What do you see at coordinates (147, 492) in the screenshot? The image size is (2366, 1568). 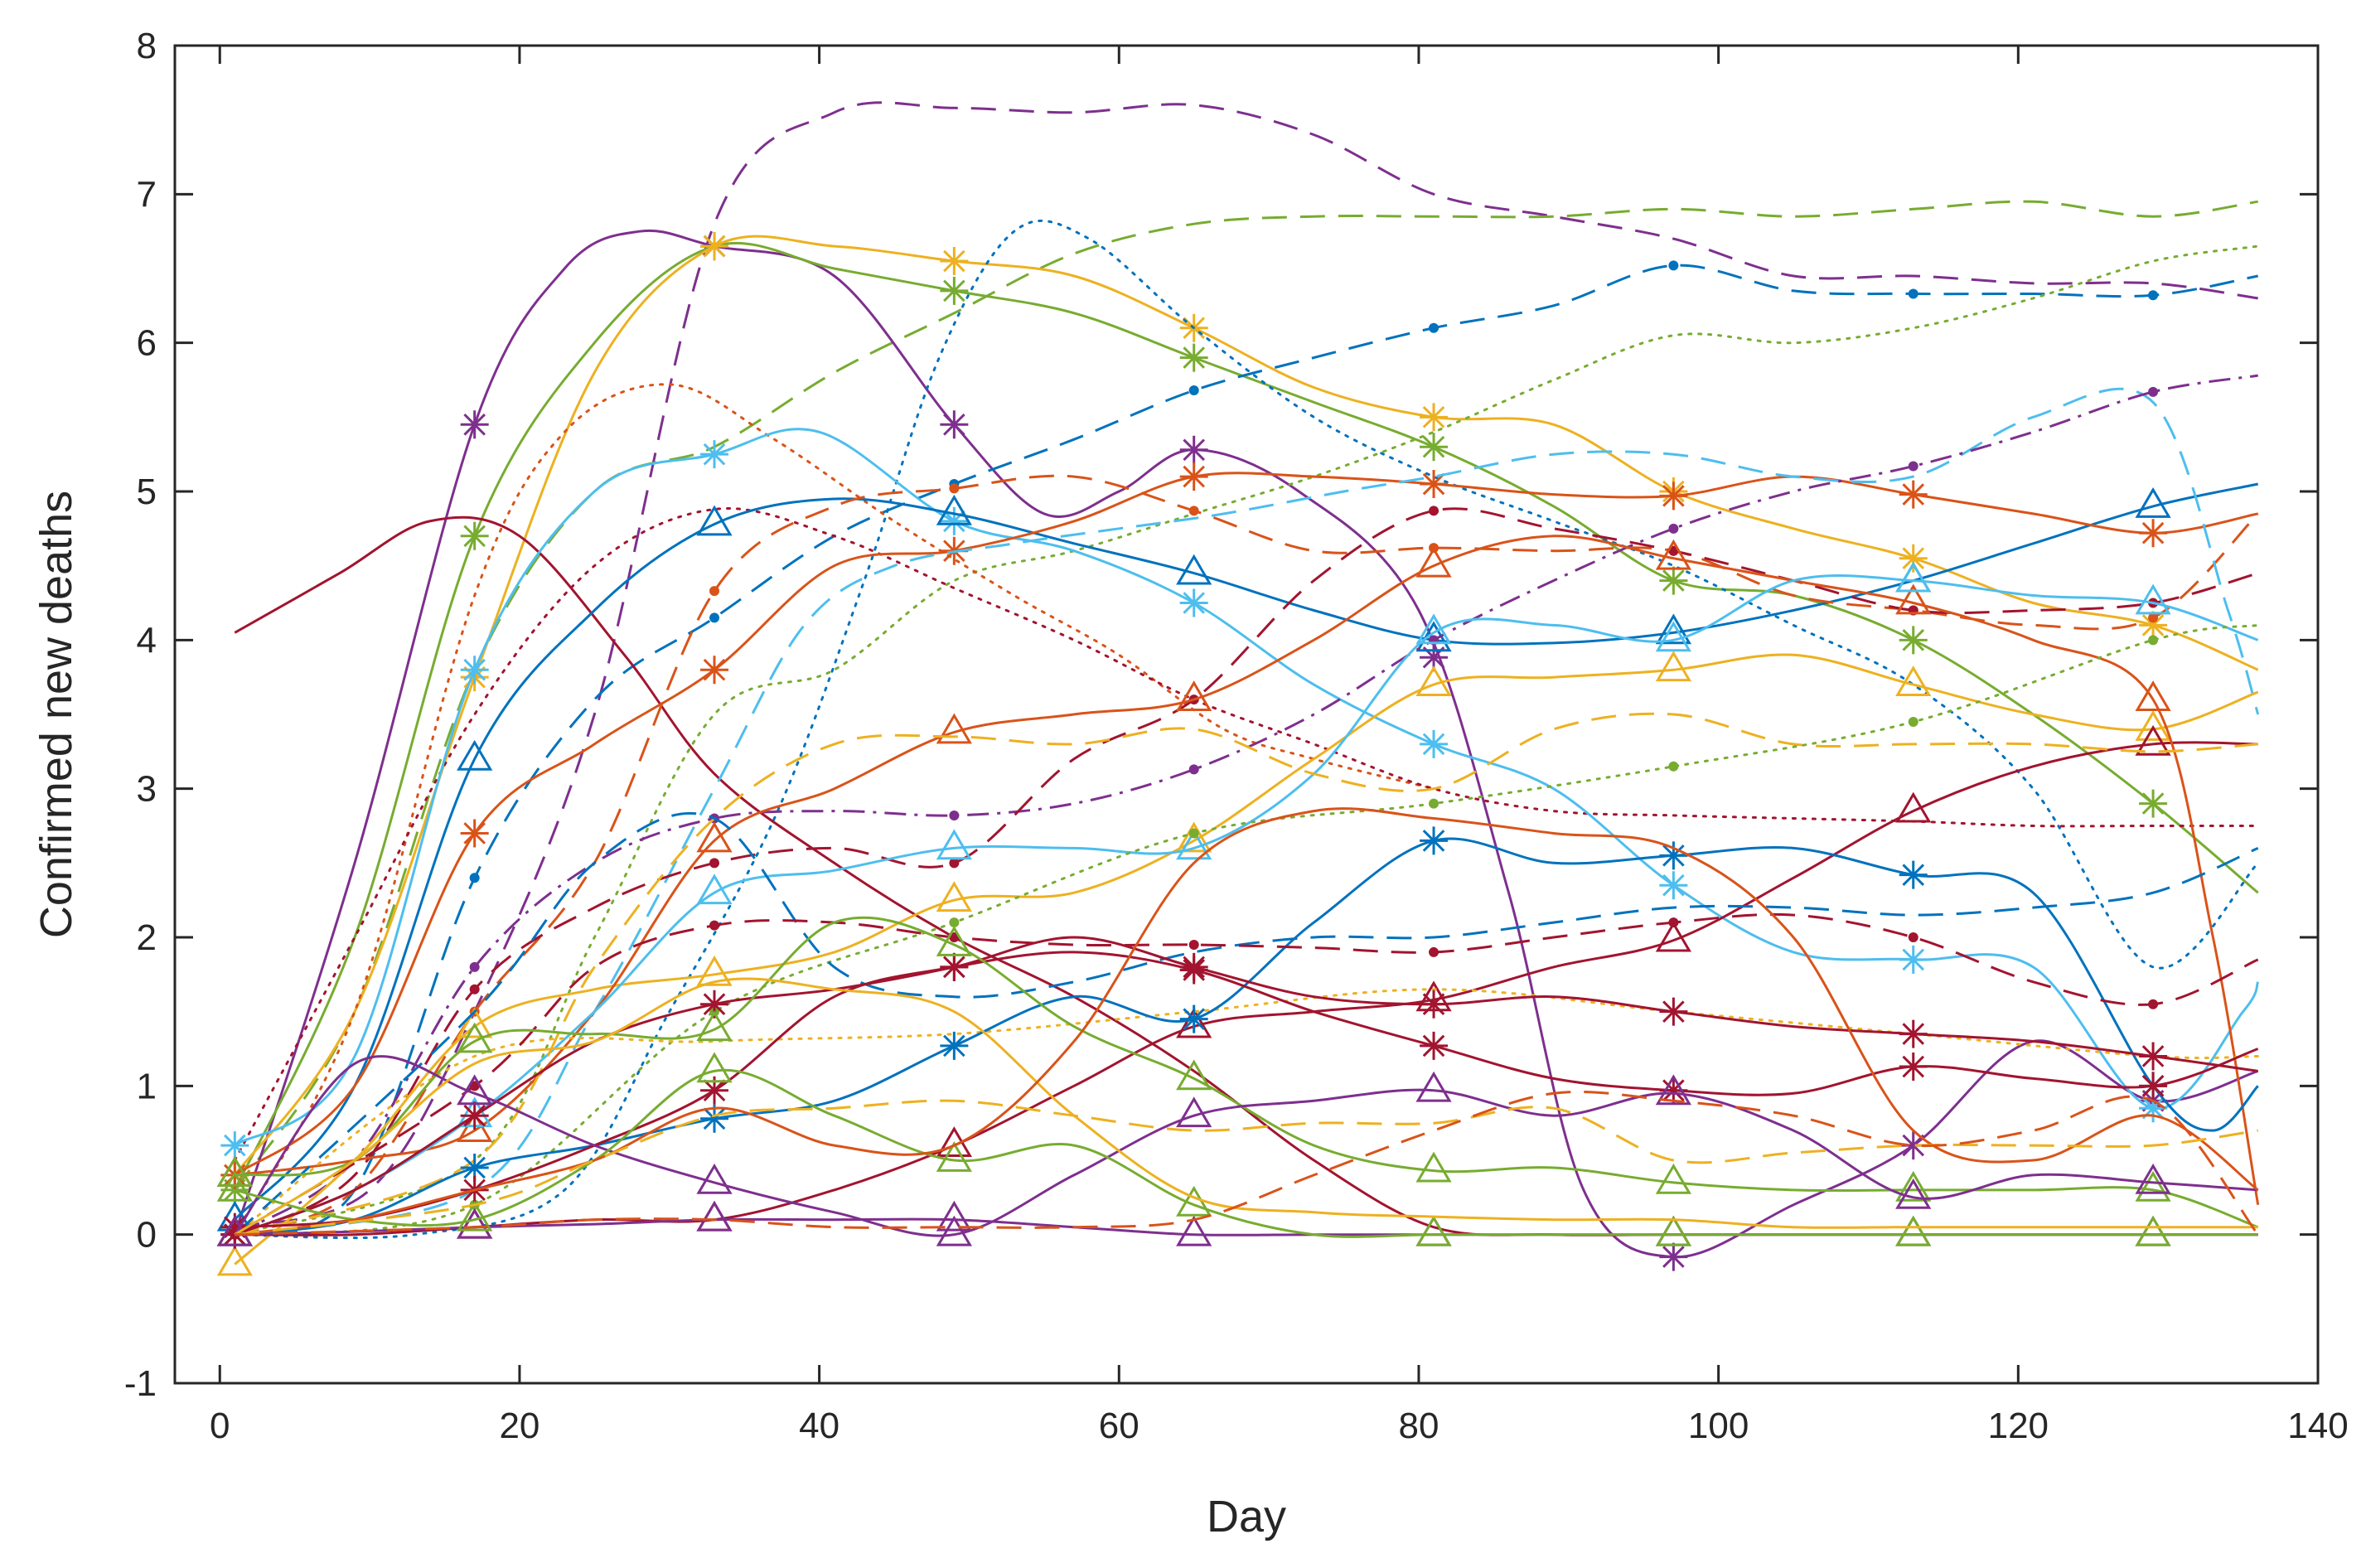 I see `y-tick-label: 5` at bounding box center [147, 492].